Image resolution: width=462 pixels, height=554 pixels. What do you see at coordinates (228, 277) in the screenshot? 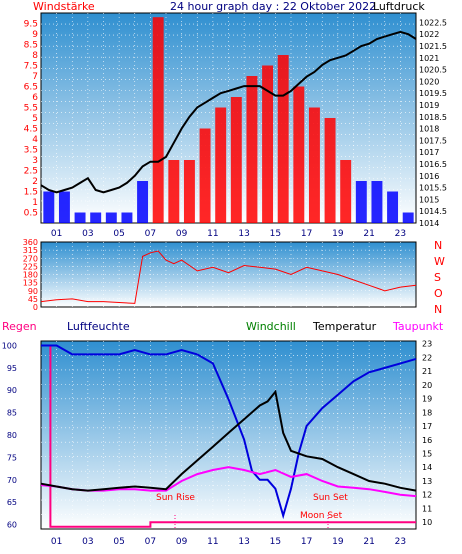
I see `wind-direction-line` at bounding box center [228, 277].